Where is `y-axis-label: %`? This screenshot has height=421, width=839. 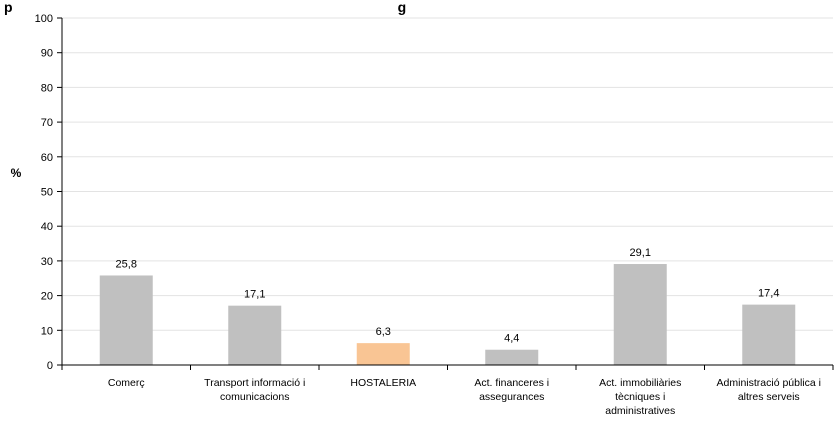
y-axis-label: % is located at coordinates (16, 173).